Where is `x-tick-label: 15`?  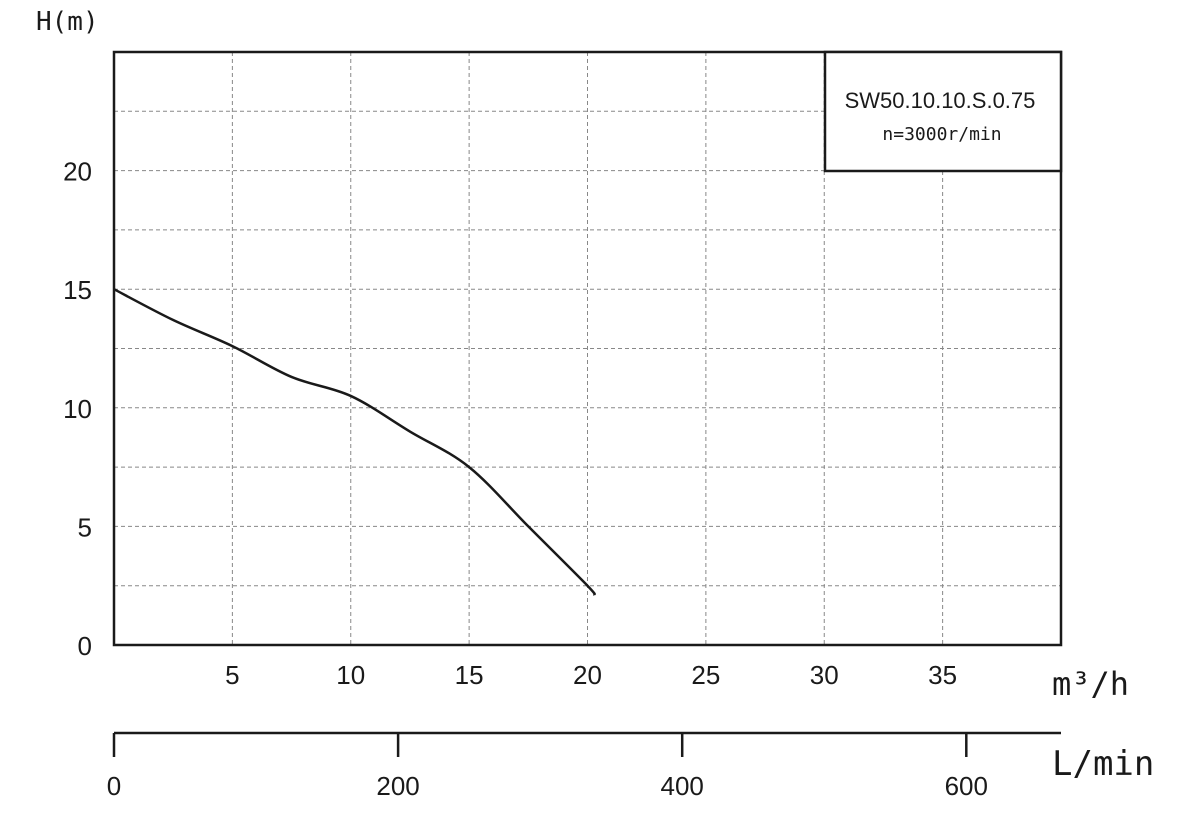 x-tick-label: 15 is located at coordinates (469, 675).